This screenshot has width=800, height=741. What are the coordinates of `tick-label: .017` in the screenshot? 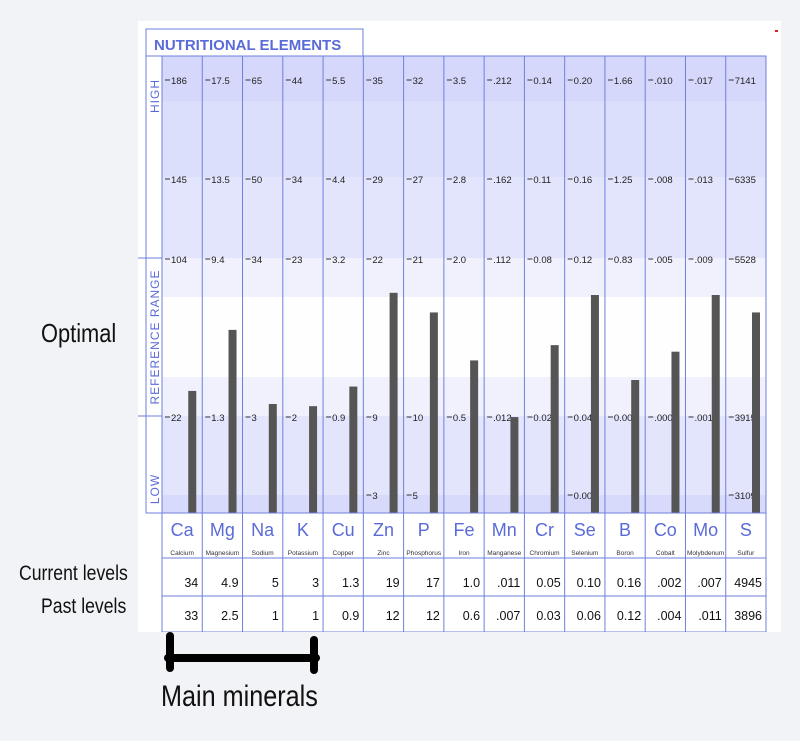 It's located at (703, 81).